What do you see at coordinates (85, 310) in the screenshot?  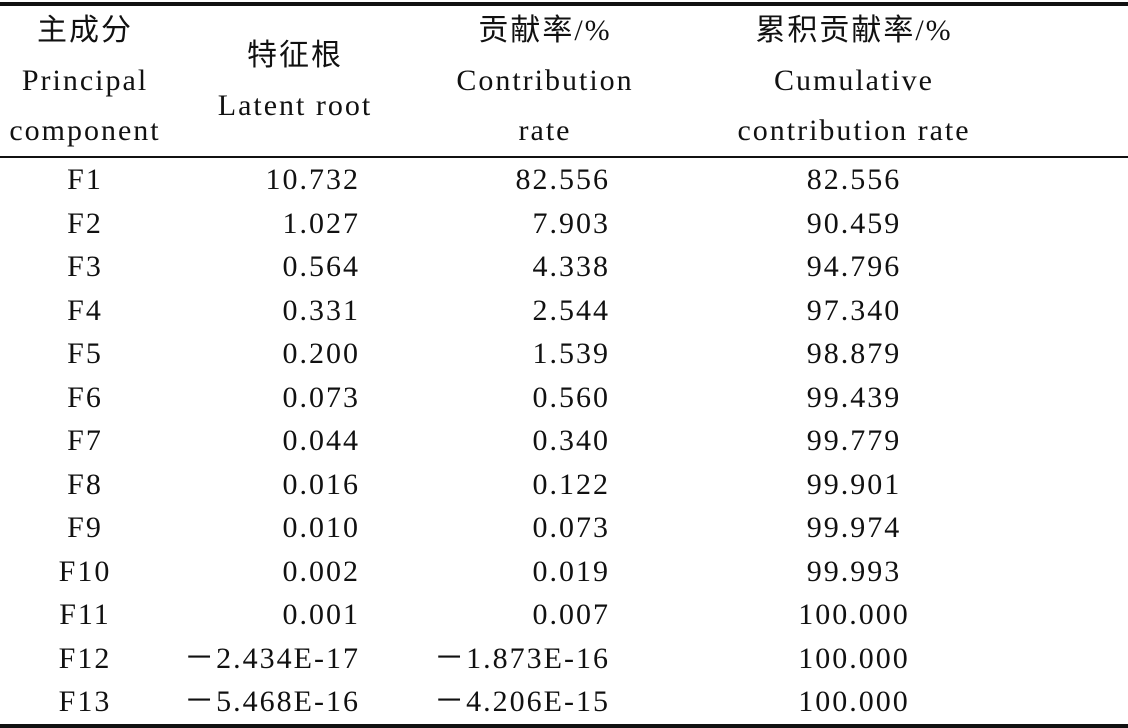 I see `table-cell: F4` at bounding box center [85, 310].